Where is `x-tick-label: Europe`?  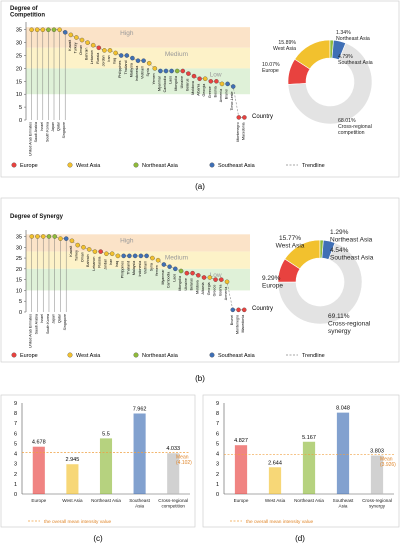 x-tick-label: Europe is located at coordinates (241, 500).